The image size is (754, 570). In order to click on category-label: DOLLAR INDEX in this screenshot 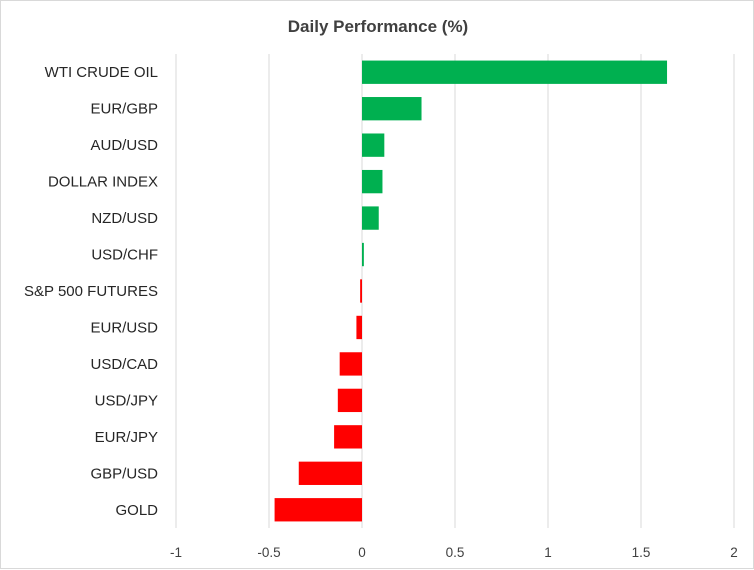, I will do `click(103, 182)`.